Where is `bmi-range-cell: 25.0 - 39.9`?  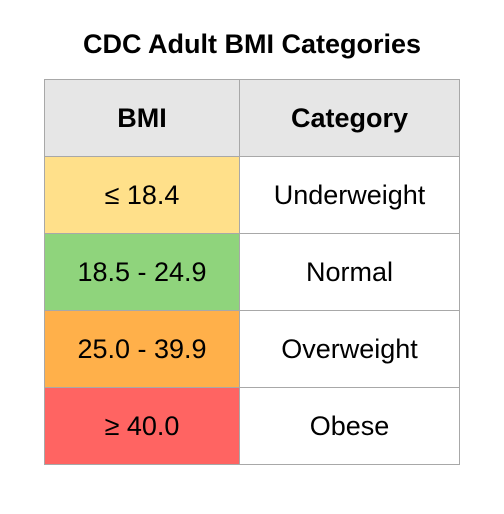
bmi-range-cell: 25.0 - 39.9 is located at coordinates (142, 349).